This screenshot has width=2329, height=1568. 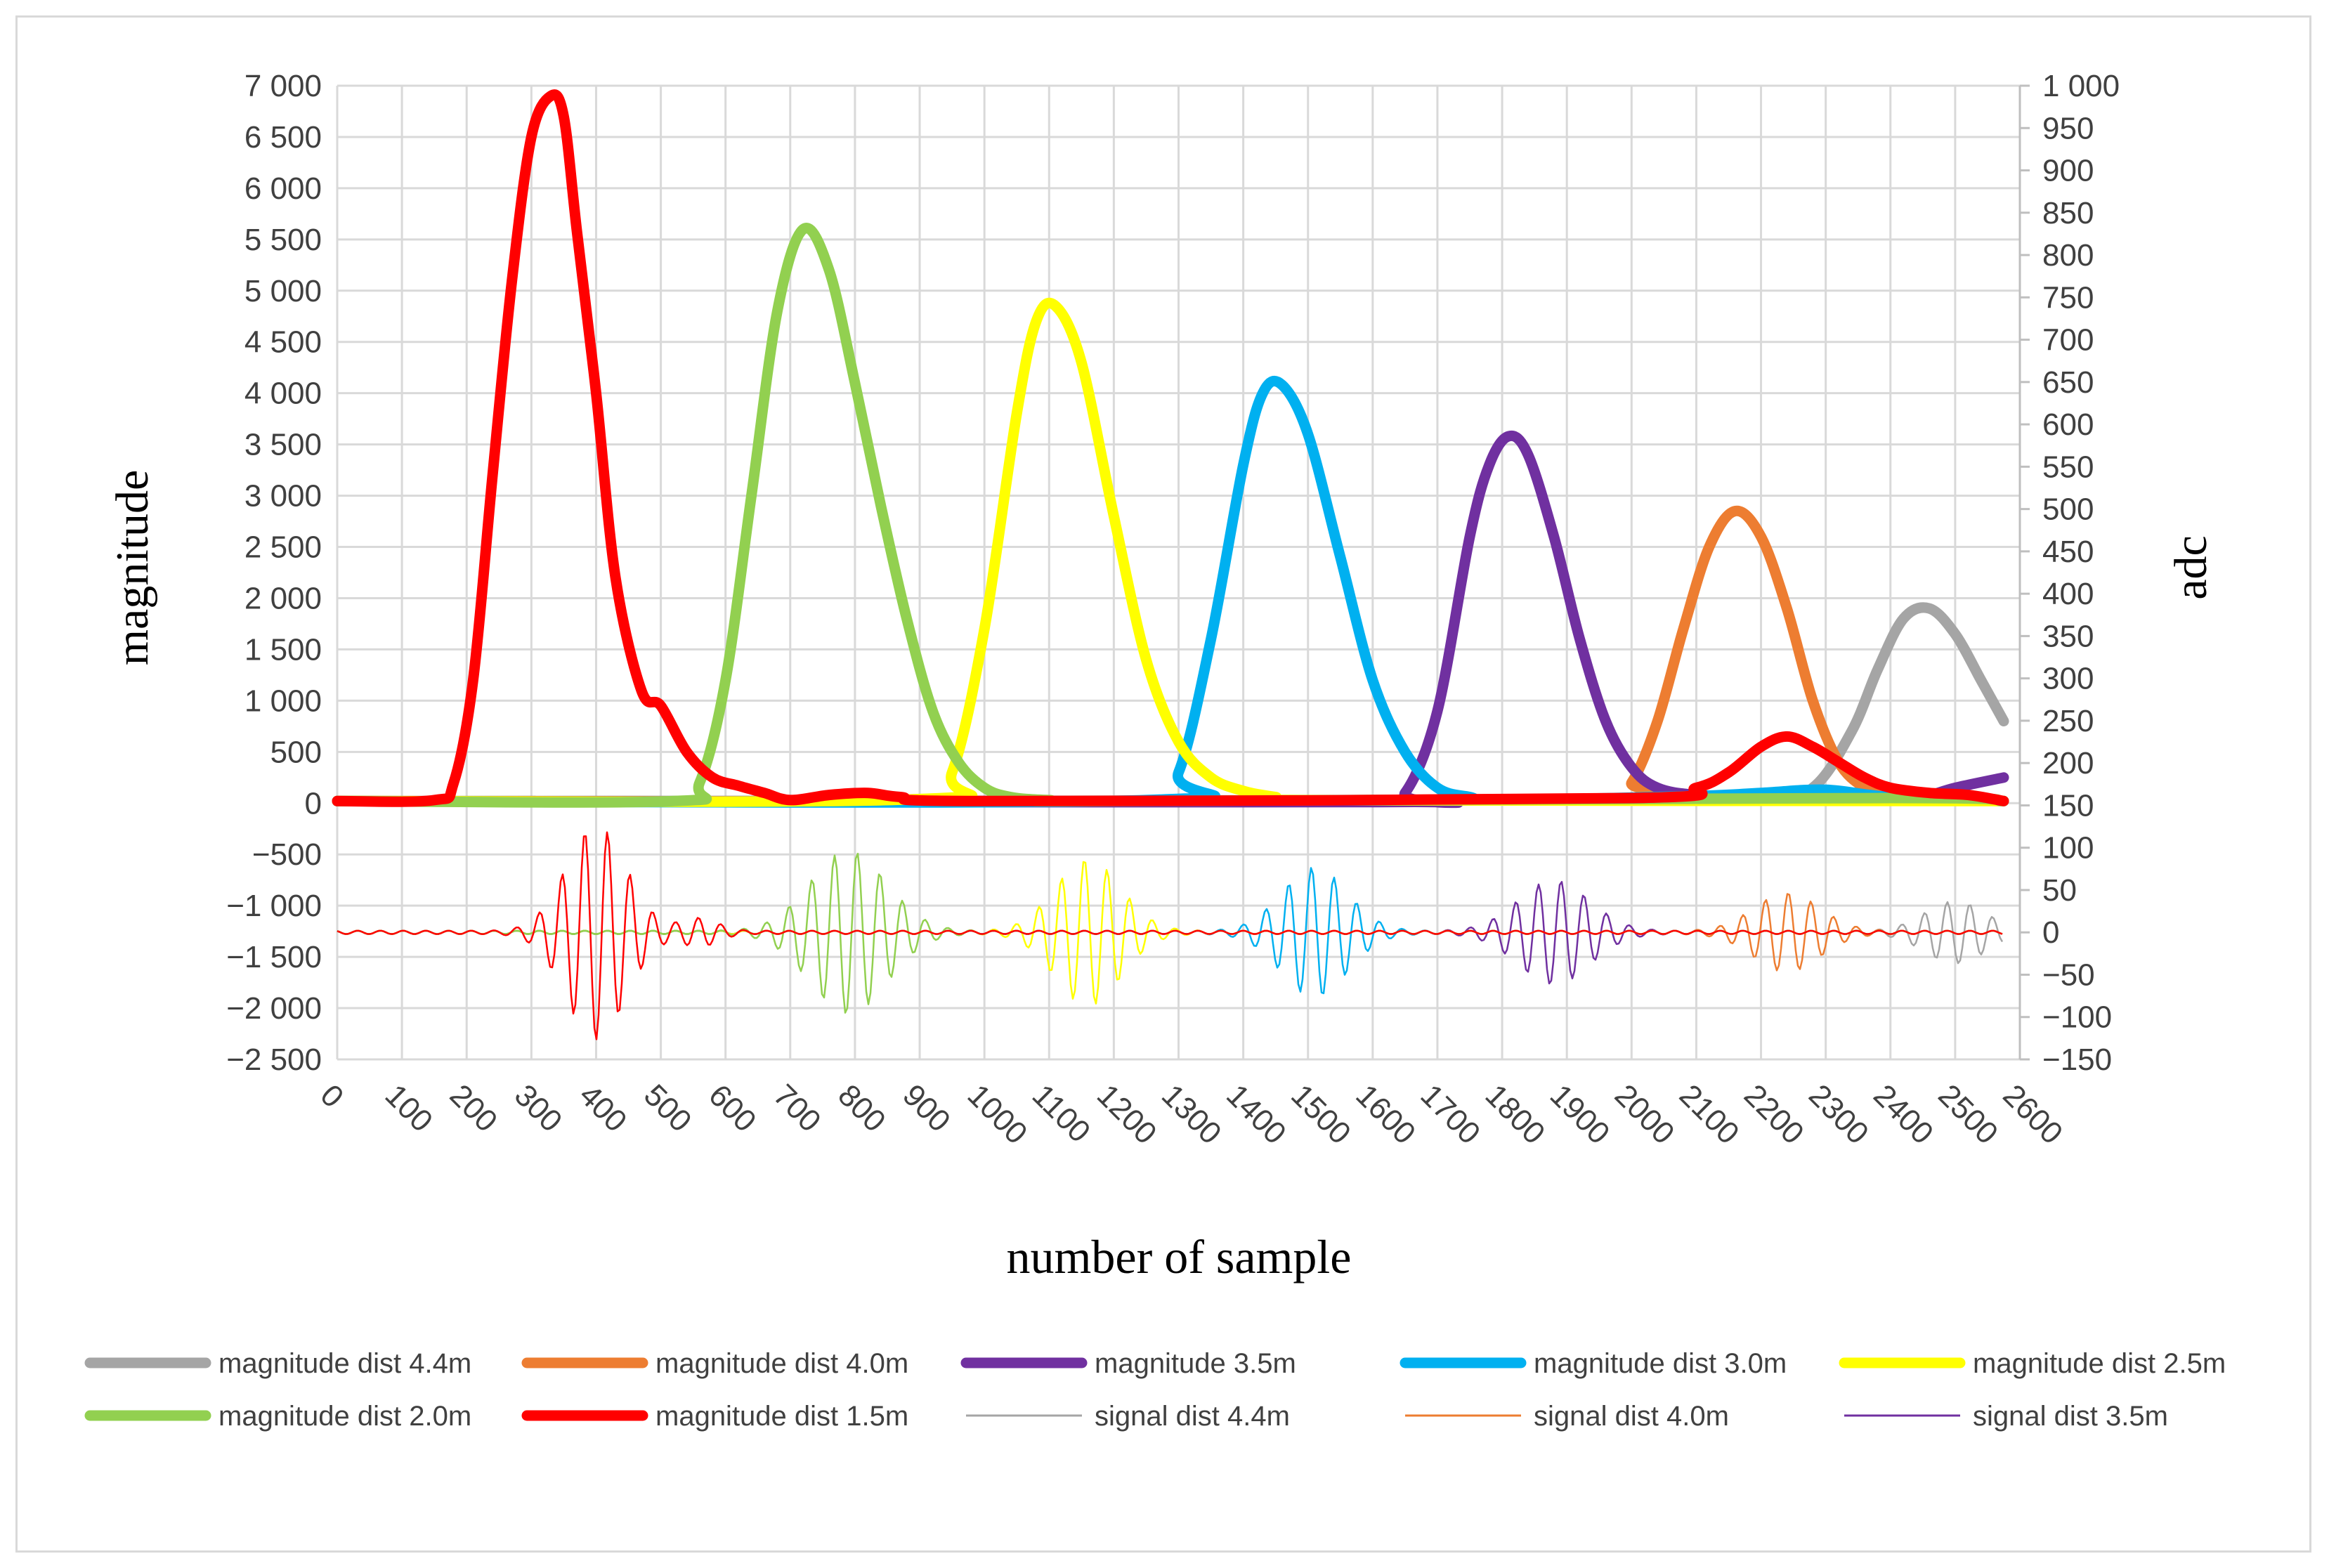 What do you see at coordinates (283, 598) in the screenshot?
I see `y-tick-label: 2 000` at bounding box center [283, 598].